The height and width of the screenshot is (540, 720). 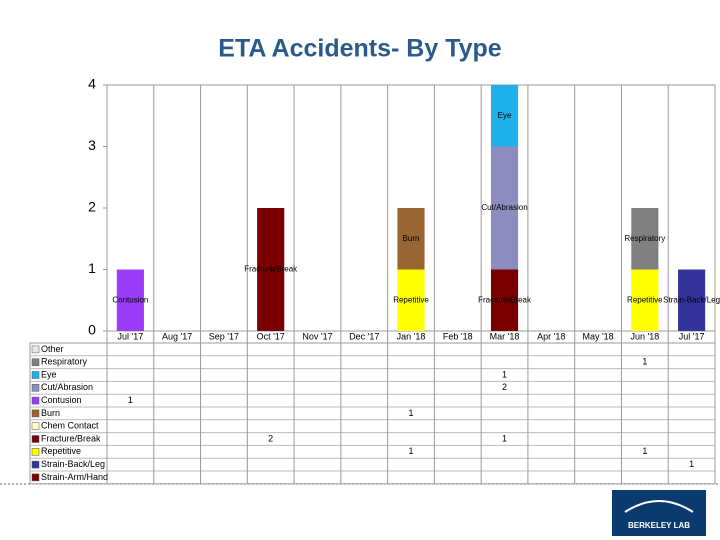 I want to click on x-tick-label: Feb '18, so click(x=458, y=336).